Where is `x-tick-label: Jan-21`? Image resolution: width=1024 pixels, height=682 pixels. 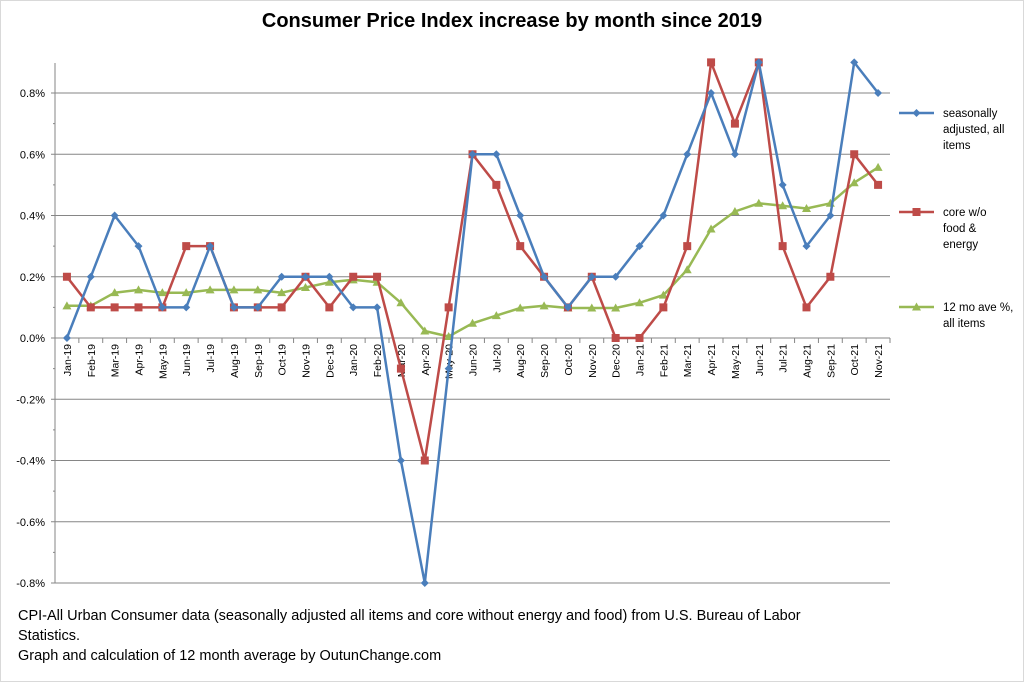 x-tick-label: Jan-21 is located at coordinates (641, 360).